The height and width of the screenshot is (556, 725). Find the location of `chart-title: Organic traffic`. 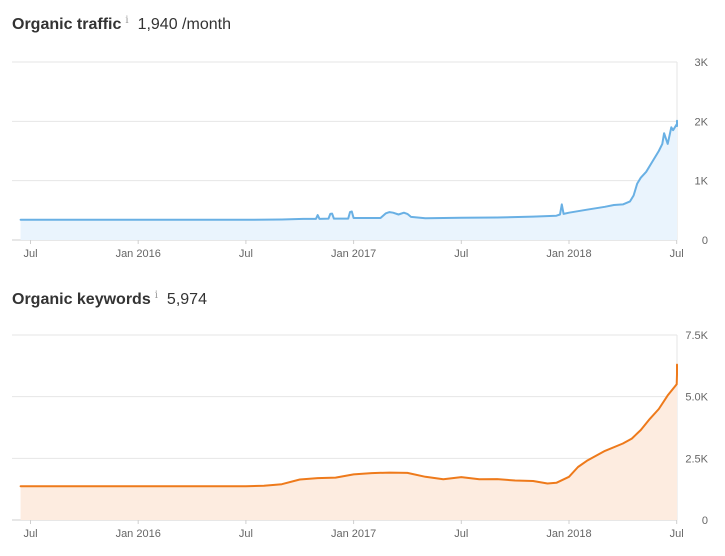

chart-title: Organic traffic is located at coordinates (67, 24).